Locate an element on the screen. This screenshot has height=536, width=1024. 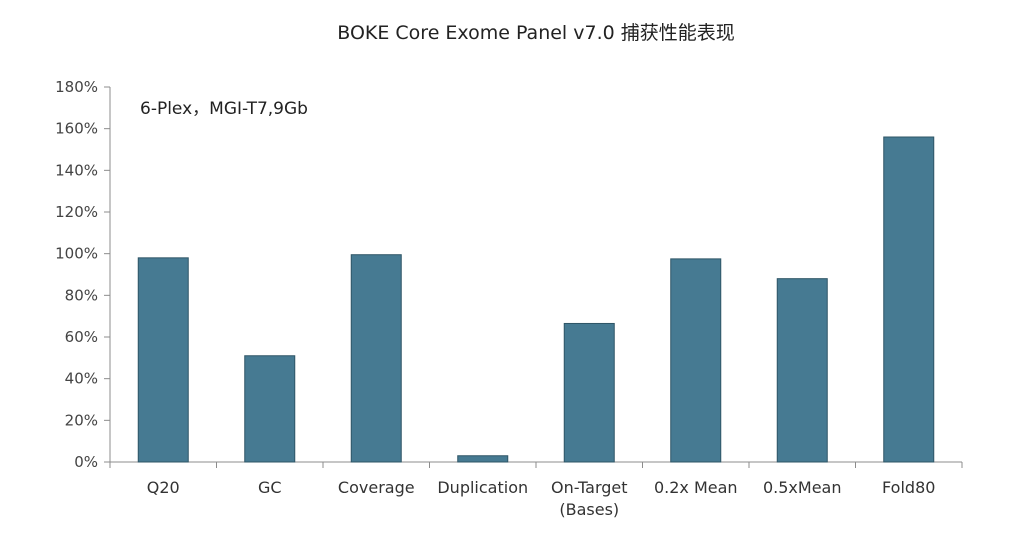
x-category-label-line: GC is located at coordinates (270, 487).